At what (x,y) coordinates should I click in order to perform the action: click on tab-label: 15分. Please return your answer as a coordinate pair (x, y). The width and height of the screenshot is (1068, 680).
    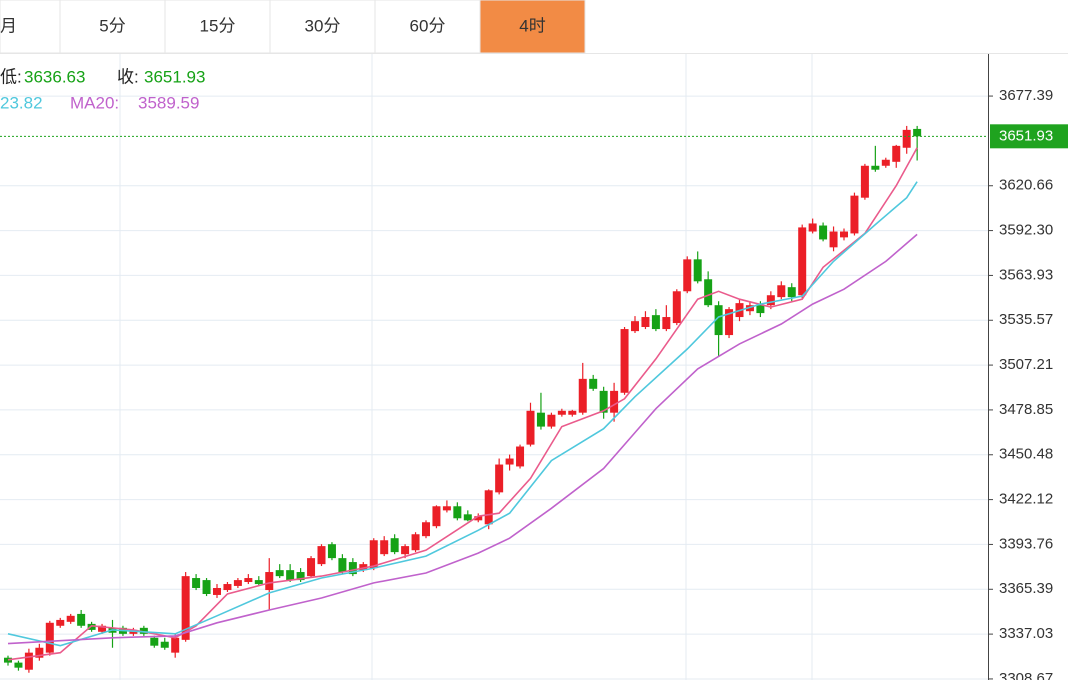
    Looking at the image, I should click on (218, 25).